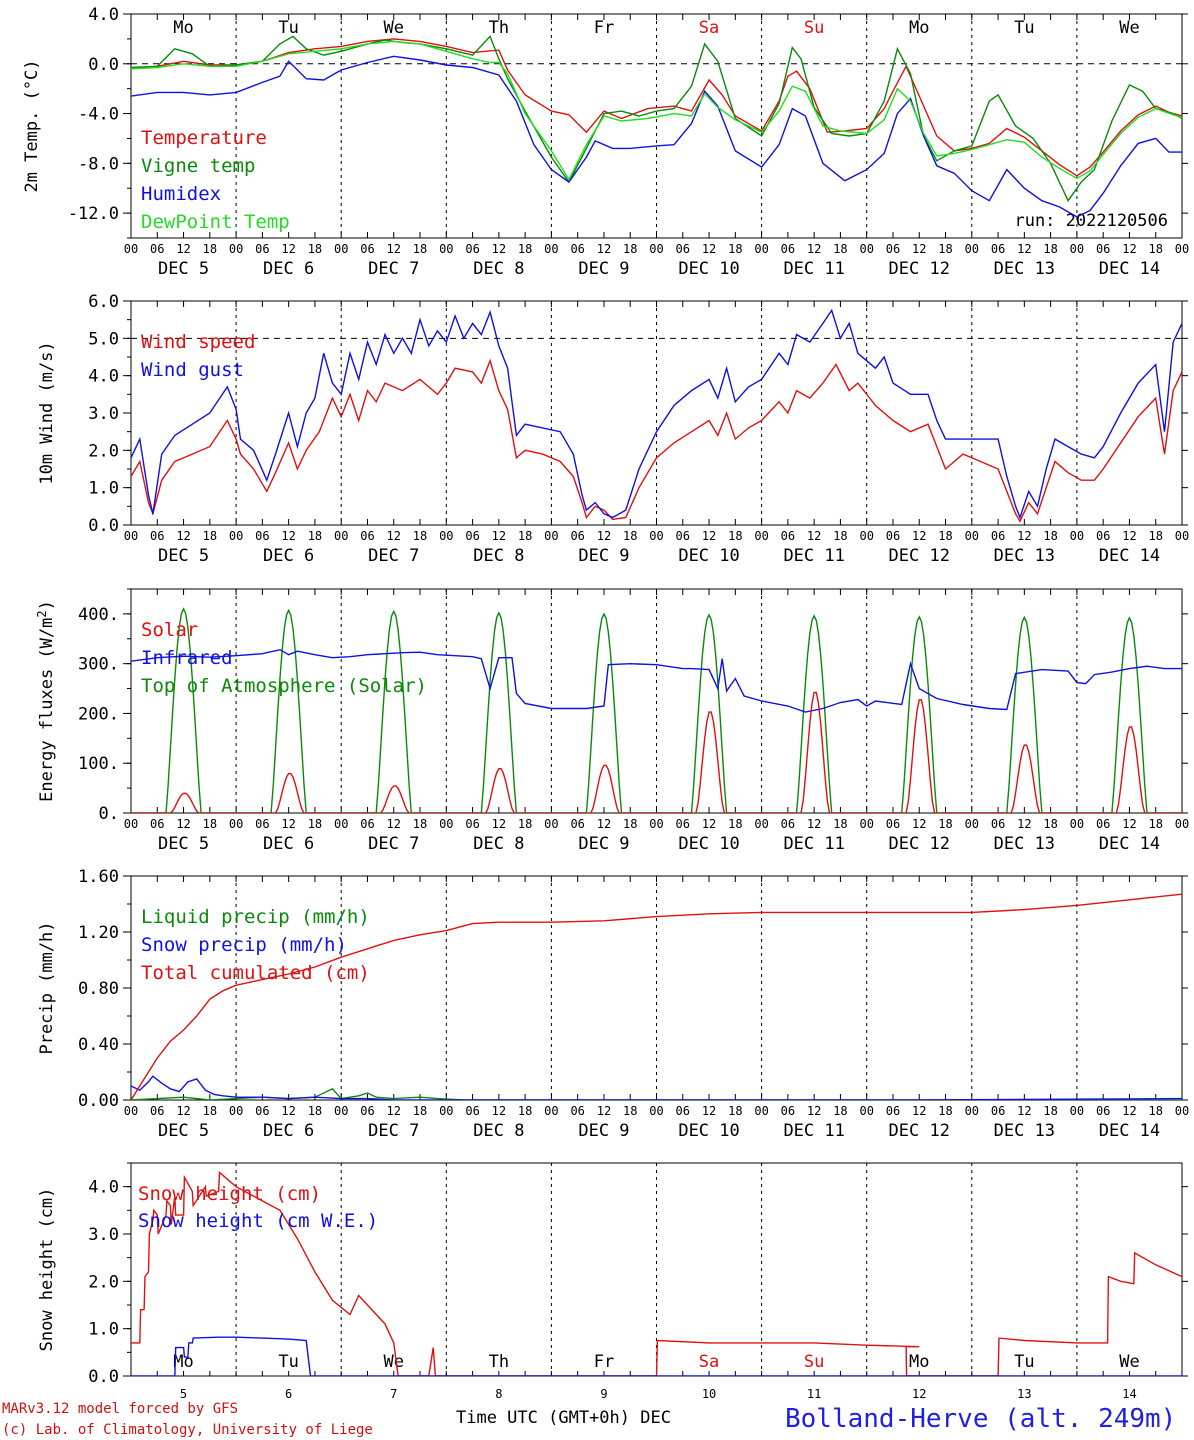  What do you see at coordinates (32, 125) in the screenshot?
I see `y-axis-title: 2m Temp. (°C)` at bounding box center [32, 125].